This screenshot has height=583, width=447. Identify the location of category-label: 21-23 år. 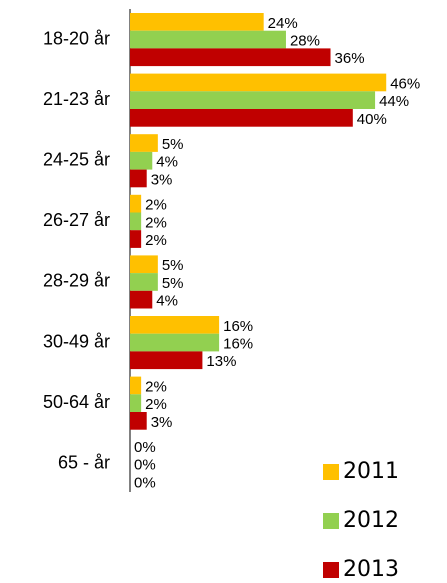
(76, 99).